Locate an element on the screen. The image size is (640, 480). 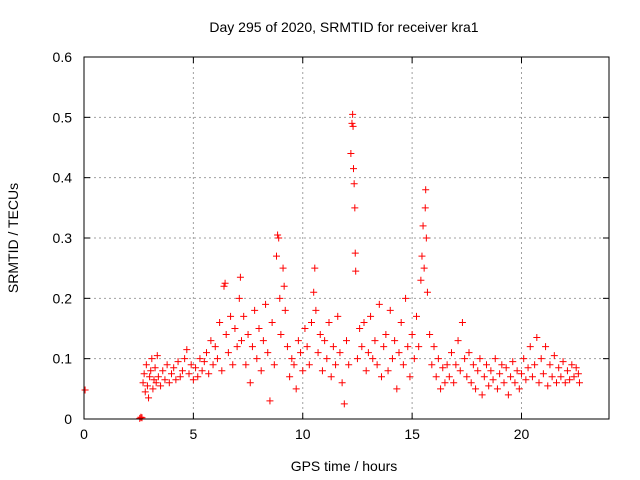
x-axis-label: GPS time / hours is located at coordinates (344, 466).